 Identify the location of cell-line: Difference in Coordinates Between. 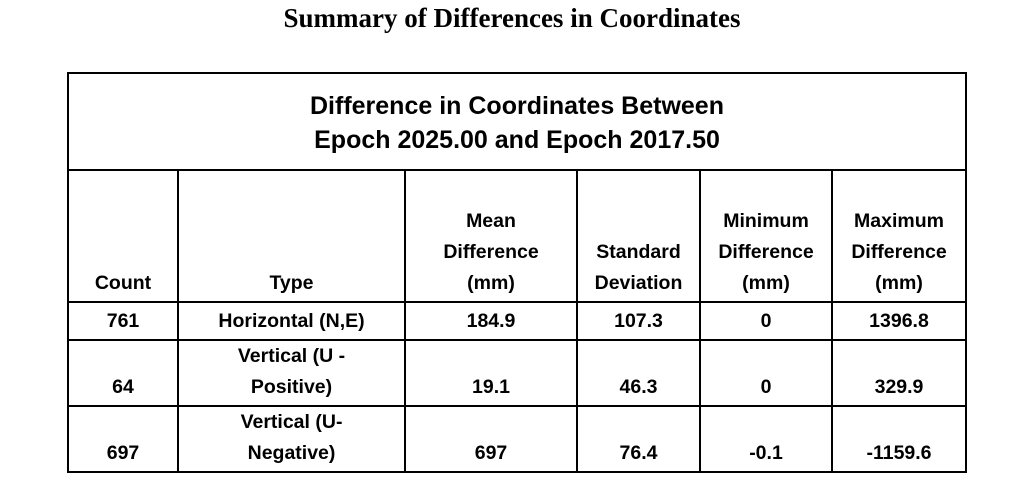
(517, 105).